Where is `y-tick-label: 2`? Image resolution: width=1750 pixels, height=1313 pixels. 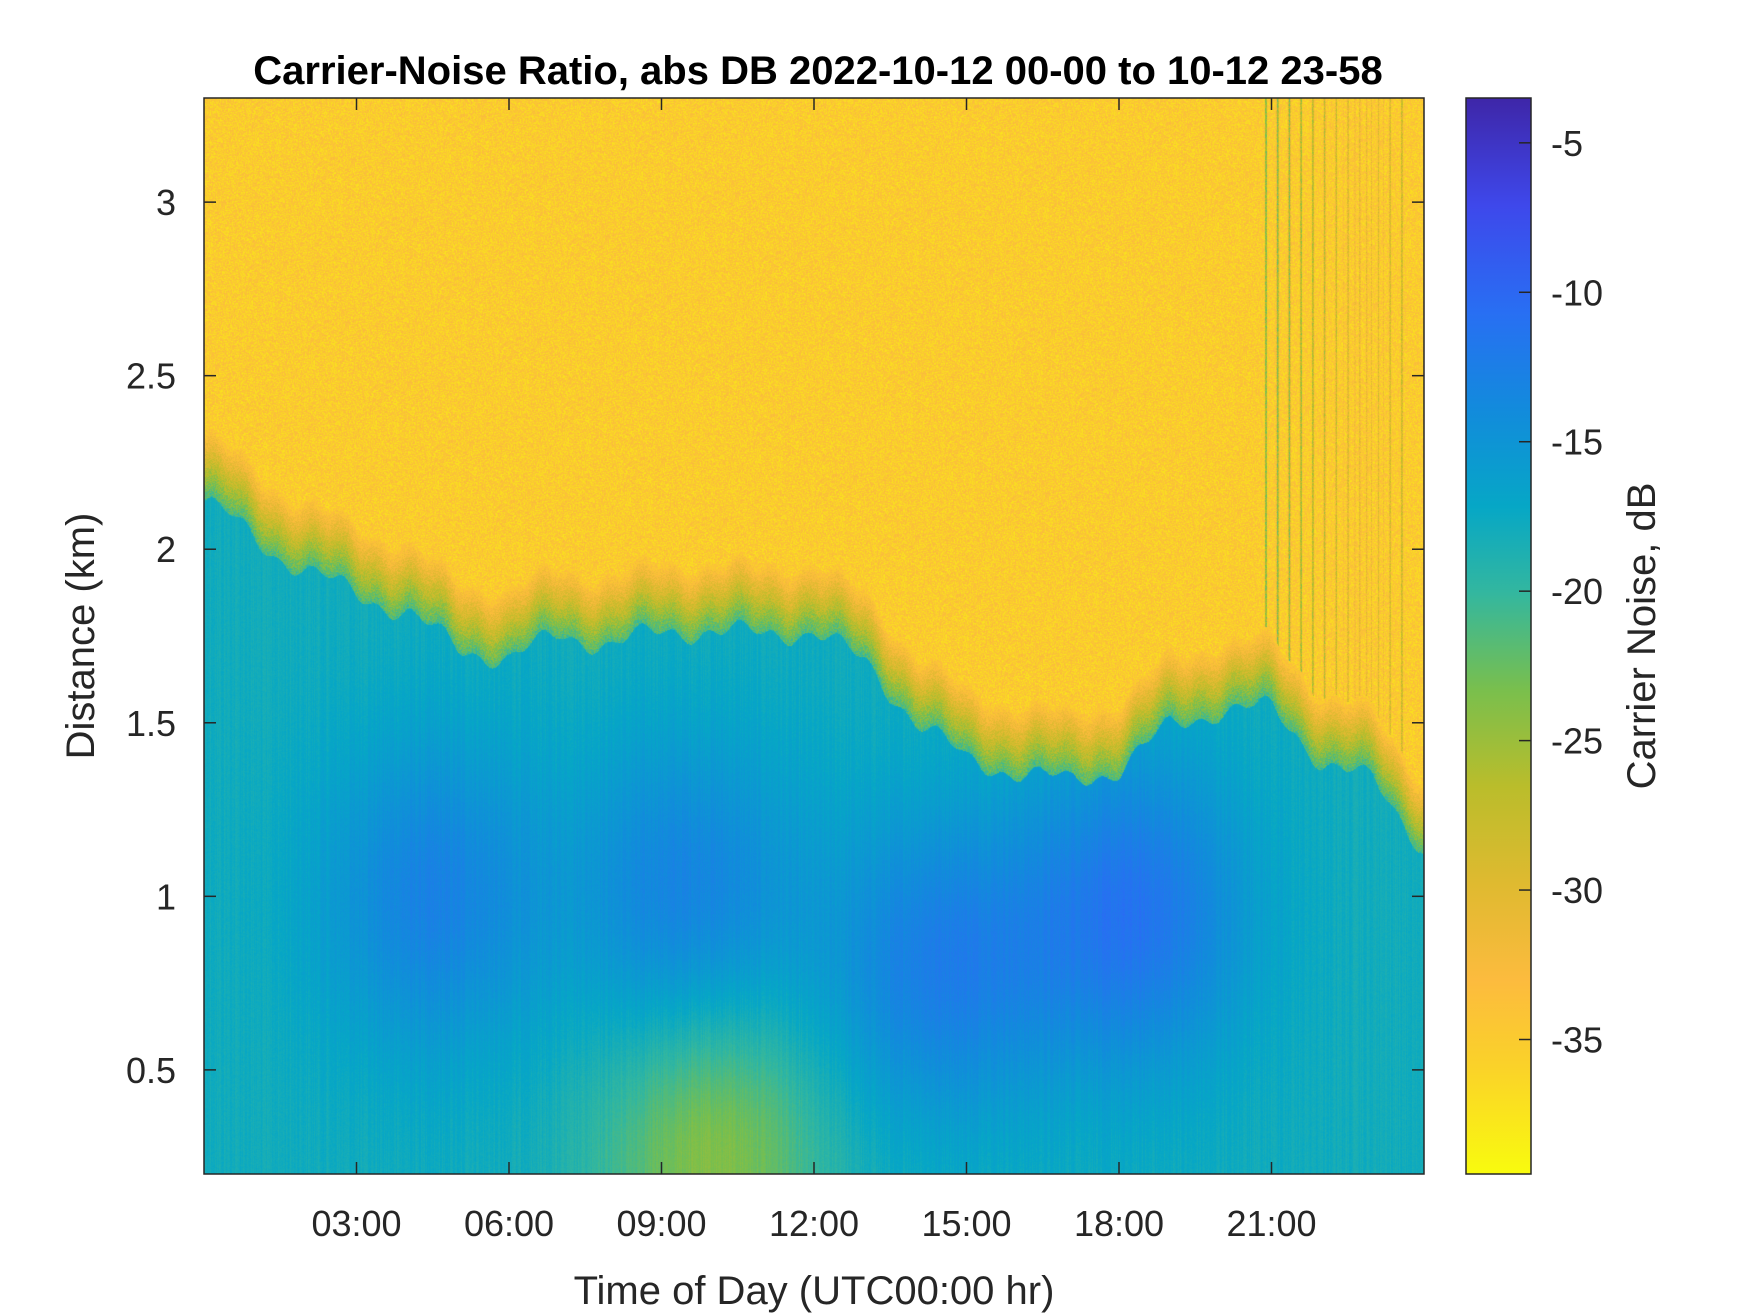 y-tick-label: 2 is located at coordinates (166, 549).